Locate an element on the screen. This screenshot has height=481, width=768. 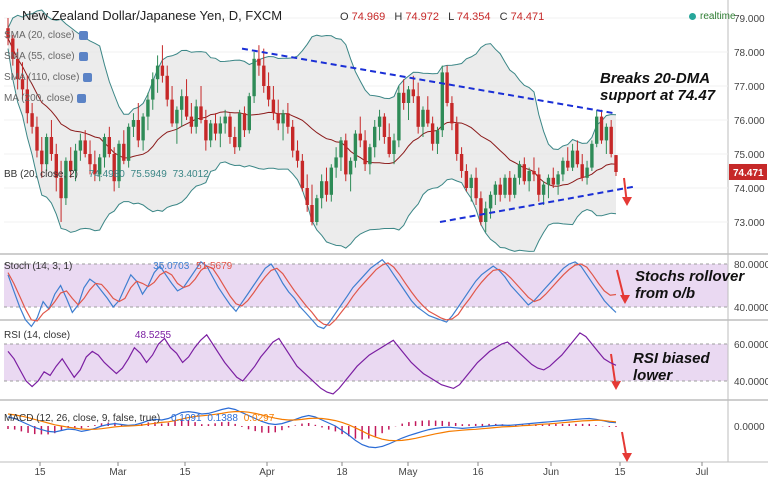
time-tick-label: Jul is located at coordinates (702, 472).